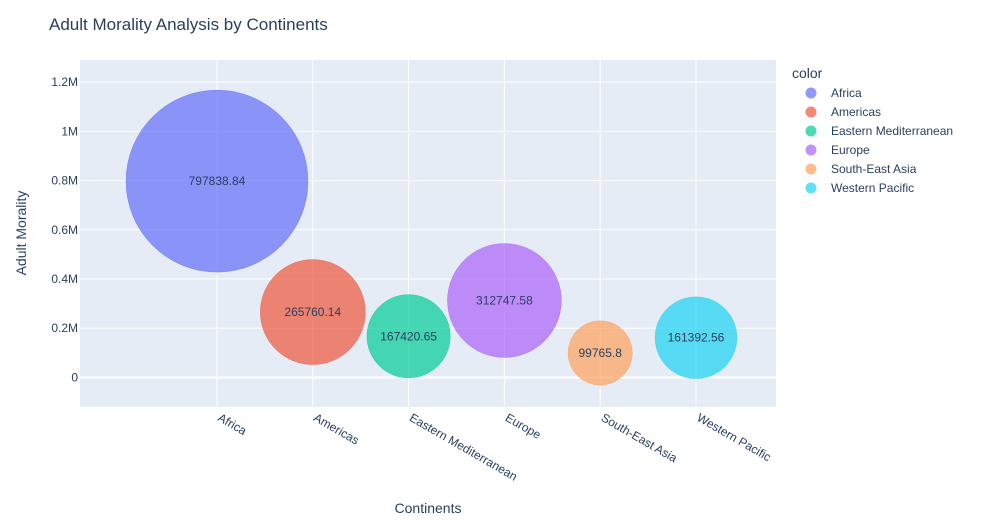 The width and height of the screenshot is (985, 525). I want to click on bubble-value-label: 99765.8, so click(601, 353).